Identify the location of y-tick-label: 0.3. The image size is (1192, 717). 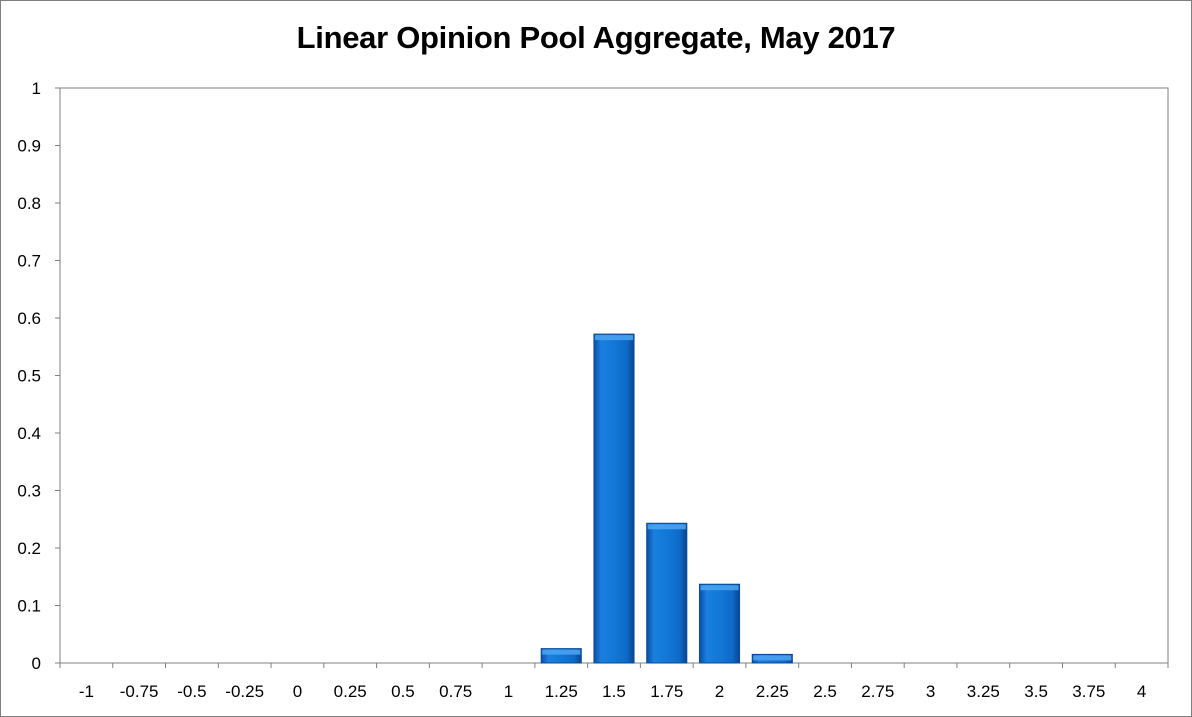
(29, 491).